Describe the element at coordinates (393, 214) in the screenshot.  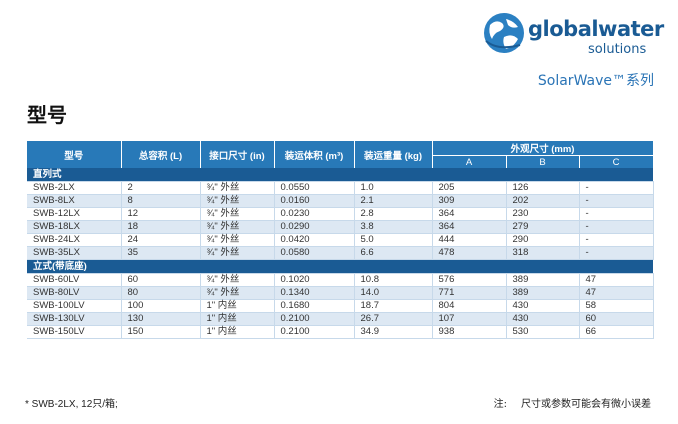
I see `cell-ship-weight: 2.8` at that location.